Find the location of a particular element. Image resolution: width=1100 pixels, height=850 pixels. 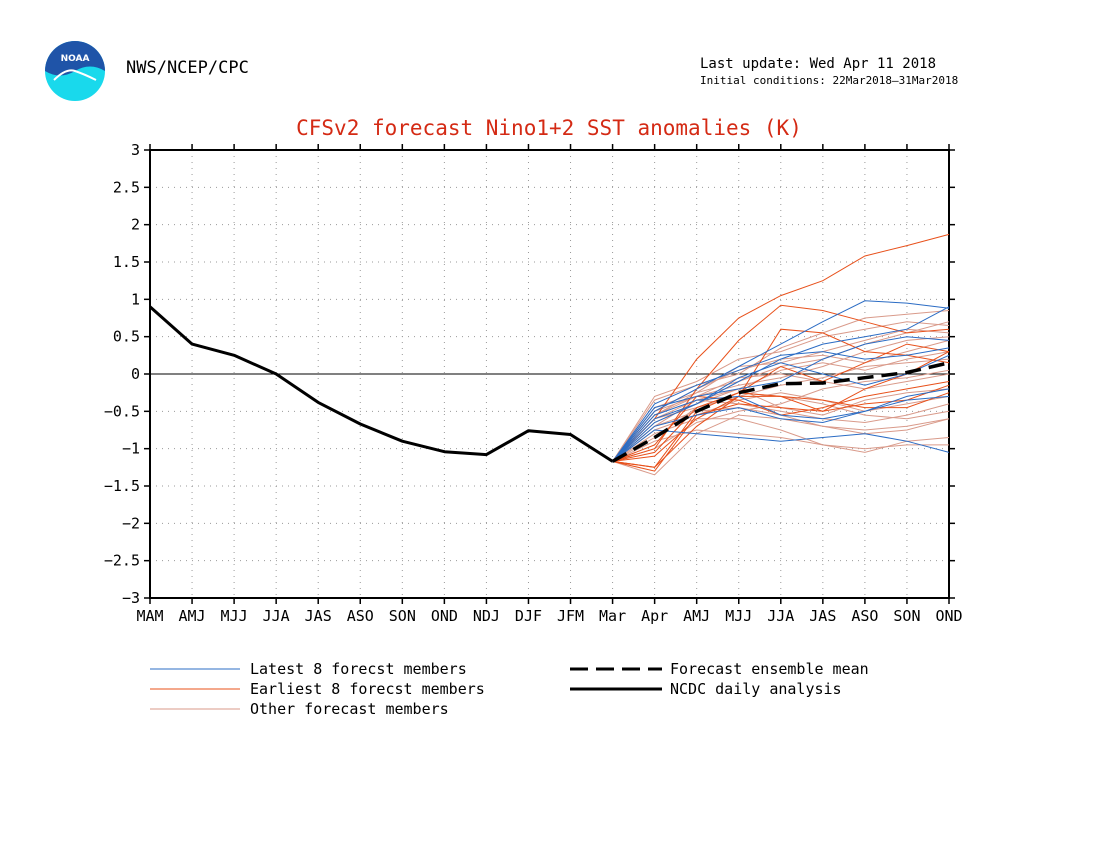

y-tick-label: 0 is located at coordinates (135, 374).